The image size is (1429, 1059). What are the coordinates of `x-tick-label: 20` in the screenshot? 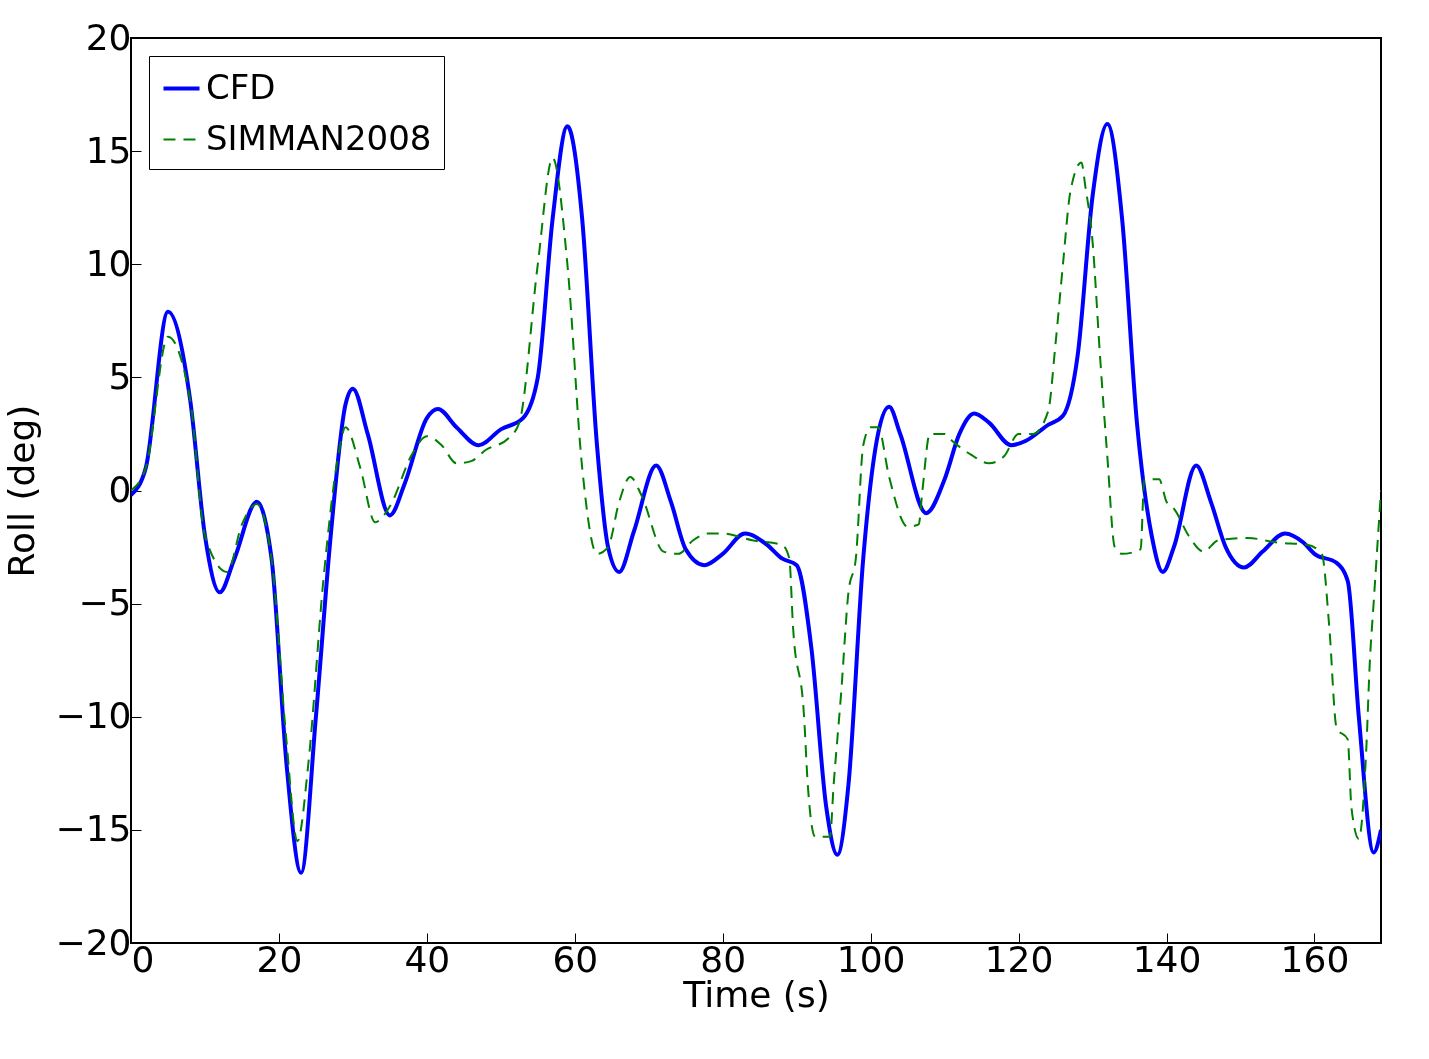 It's located at (279, 959).